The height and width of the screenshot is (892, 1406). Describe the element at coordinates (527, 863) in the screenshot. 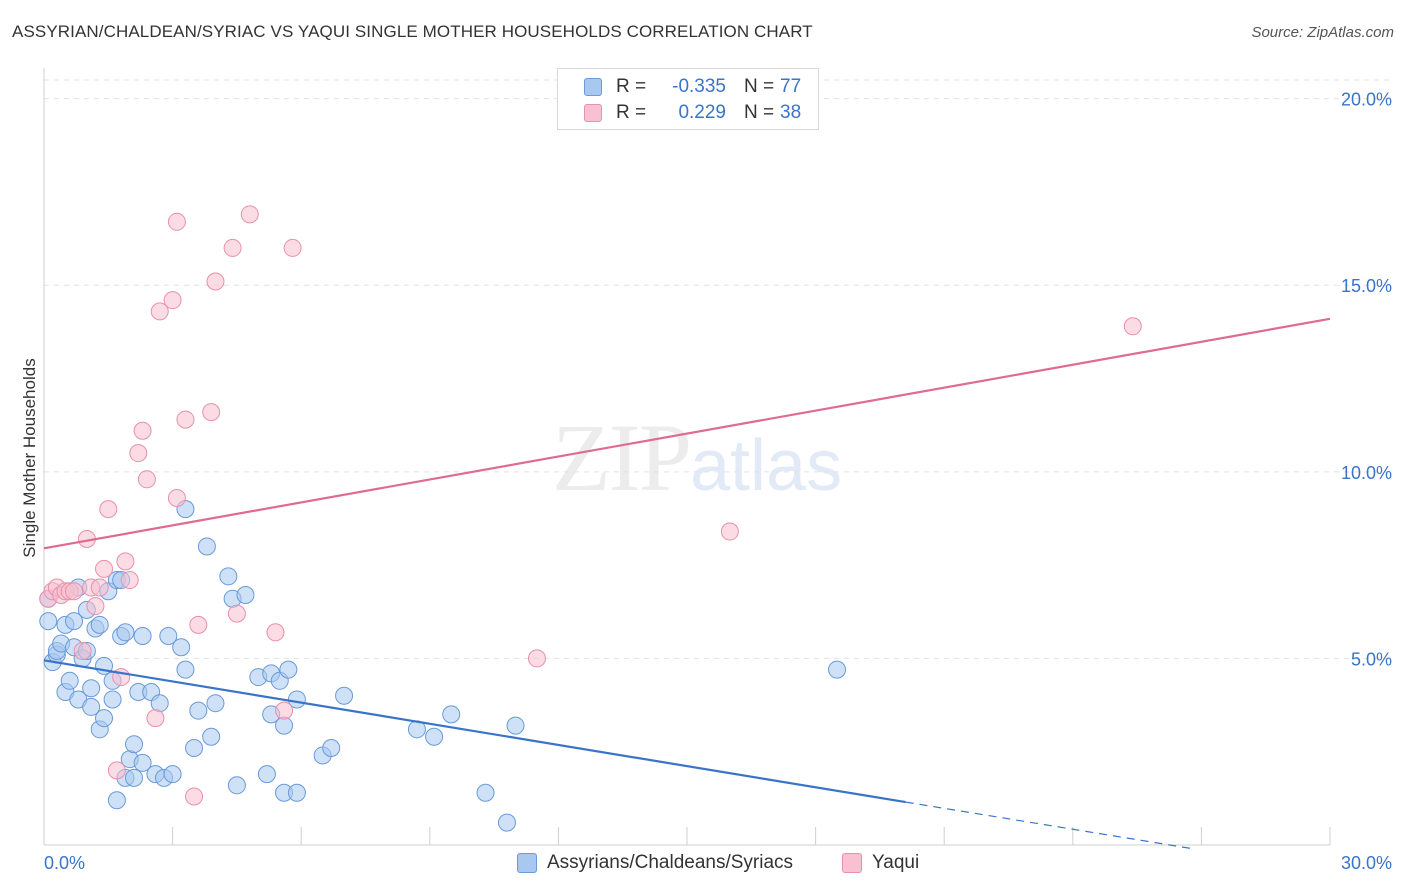

I see `bottom-legend-swatch-assyrian` at that location.